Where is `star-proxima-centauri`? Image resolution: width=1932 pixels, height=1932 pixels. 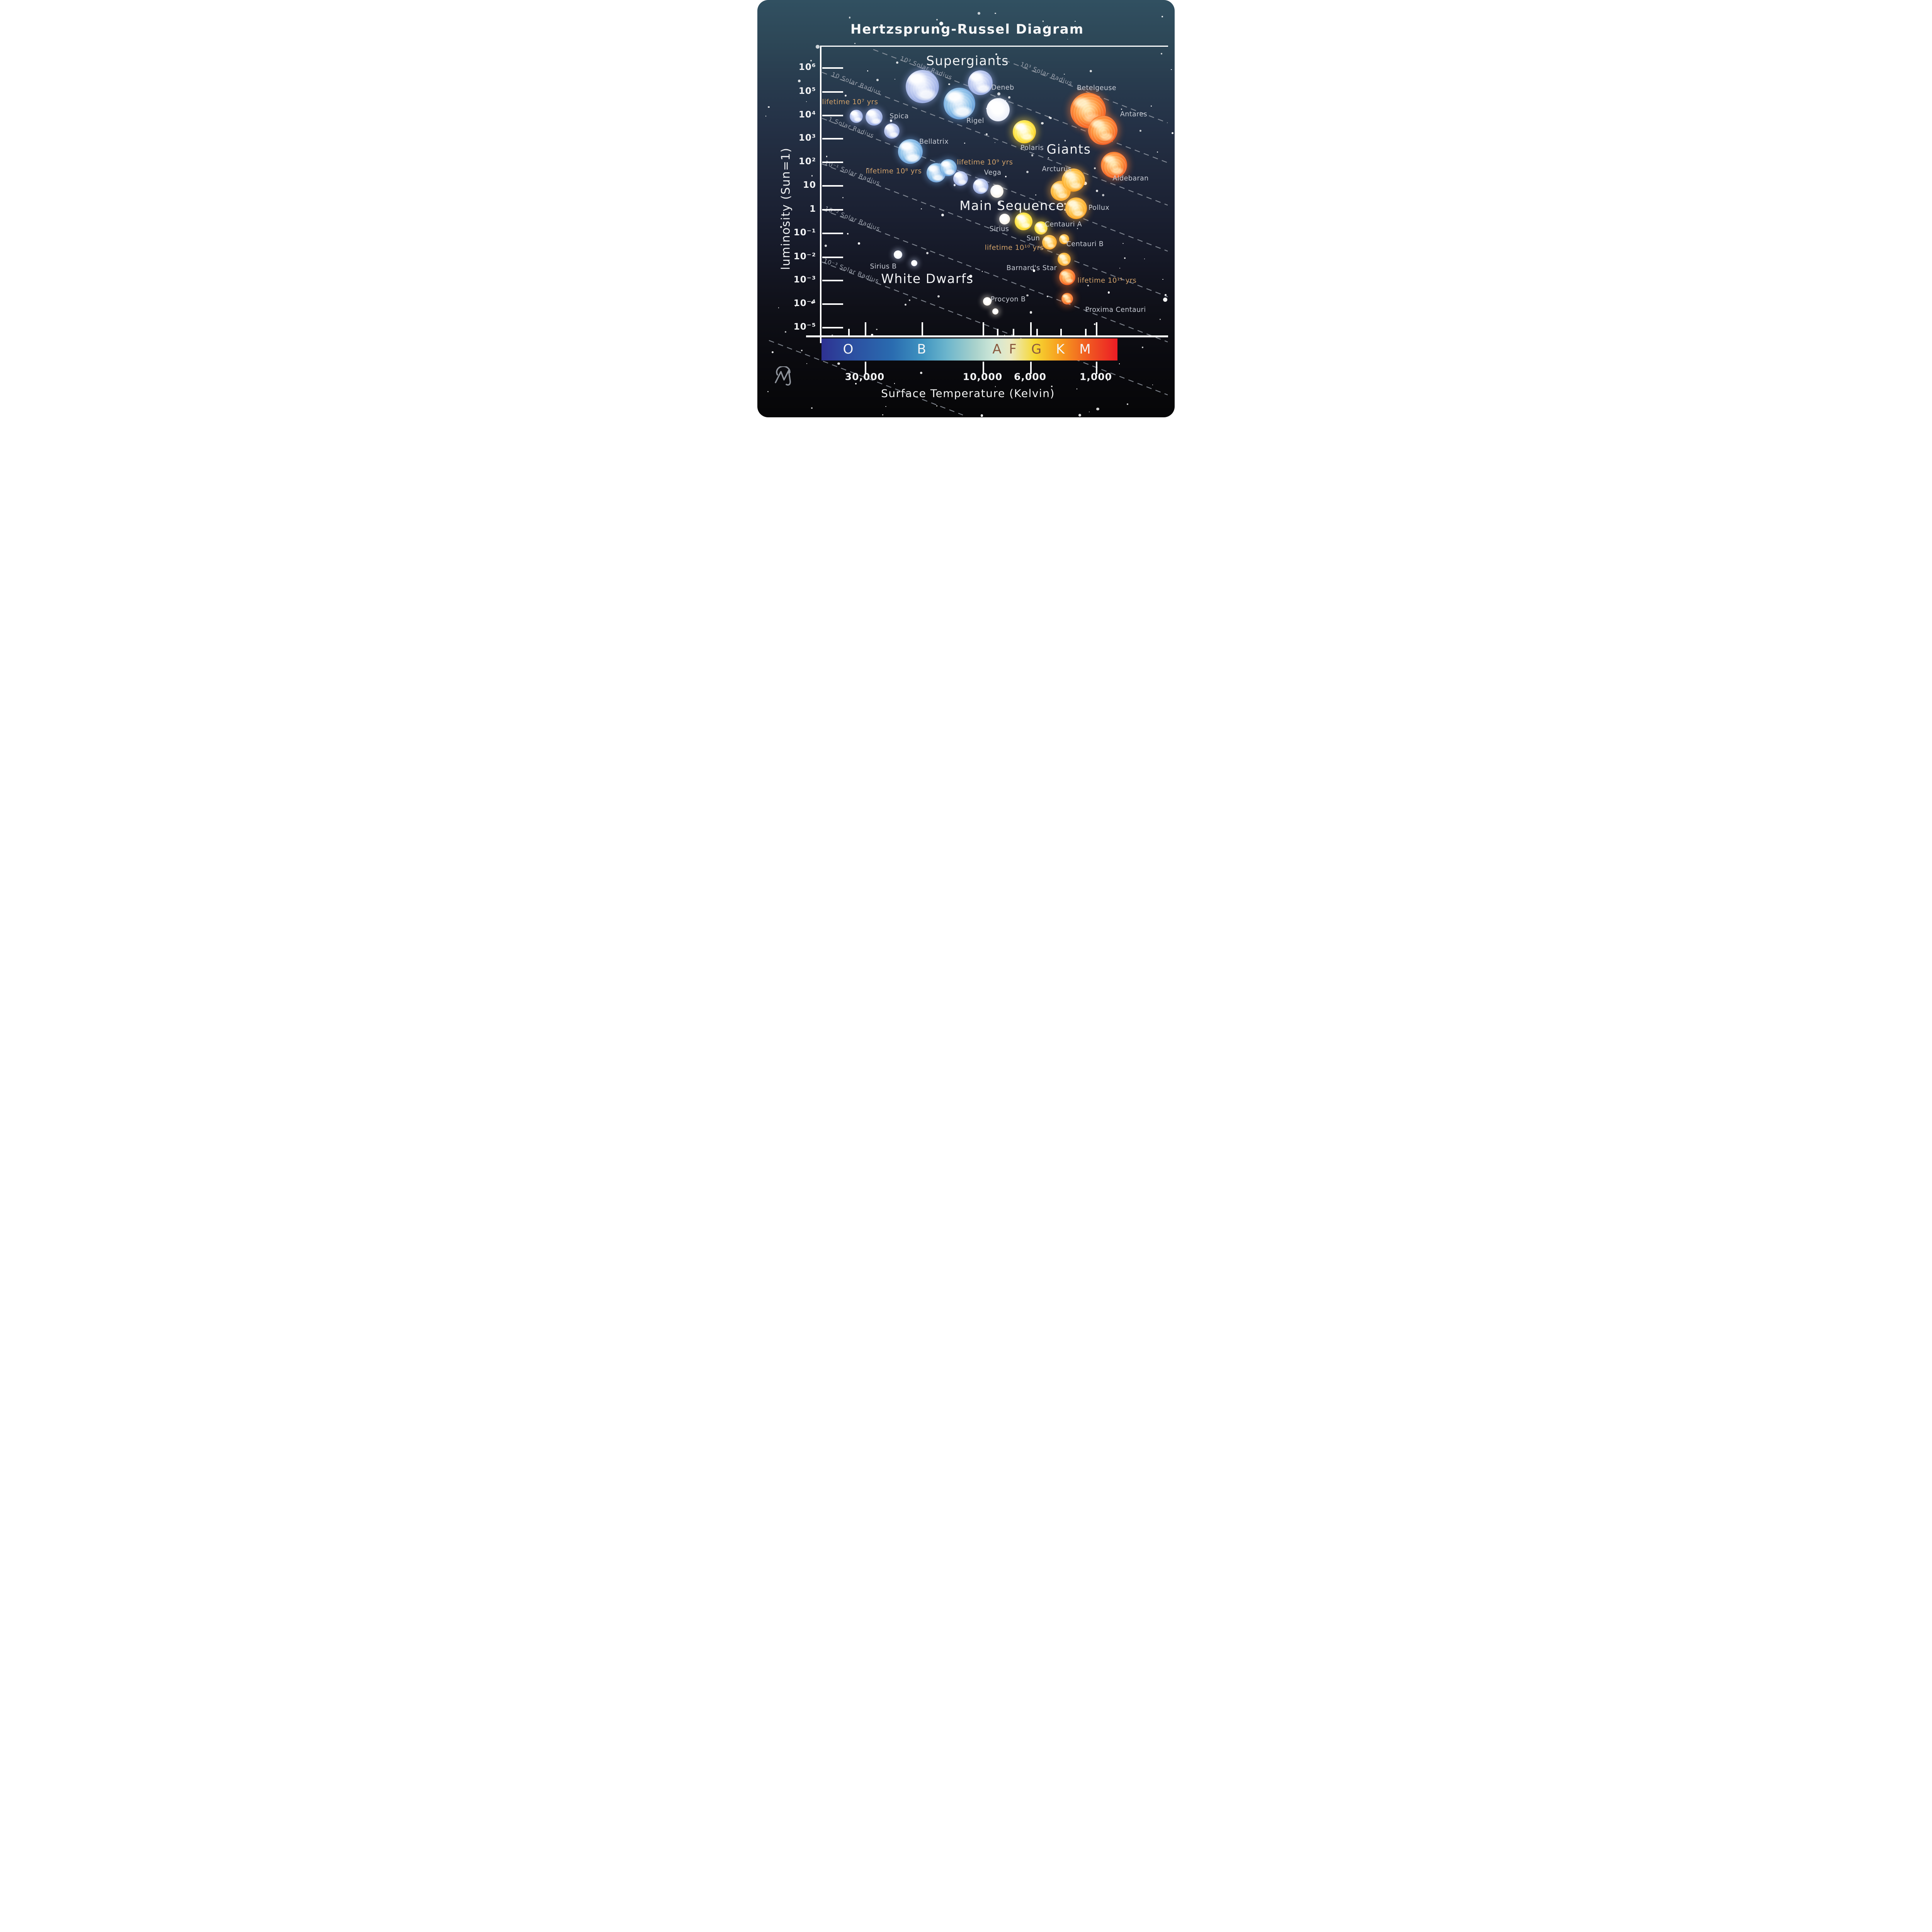 star-proxima-centauri is located at coordinates (1067, 298).